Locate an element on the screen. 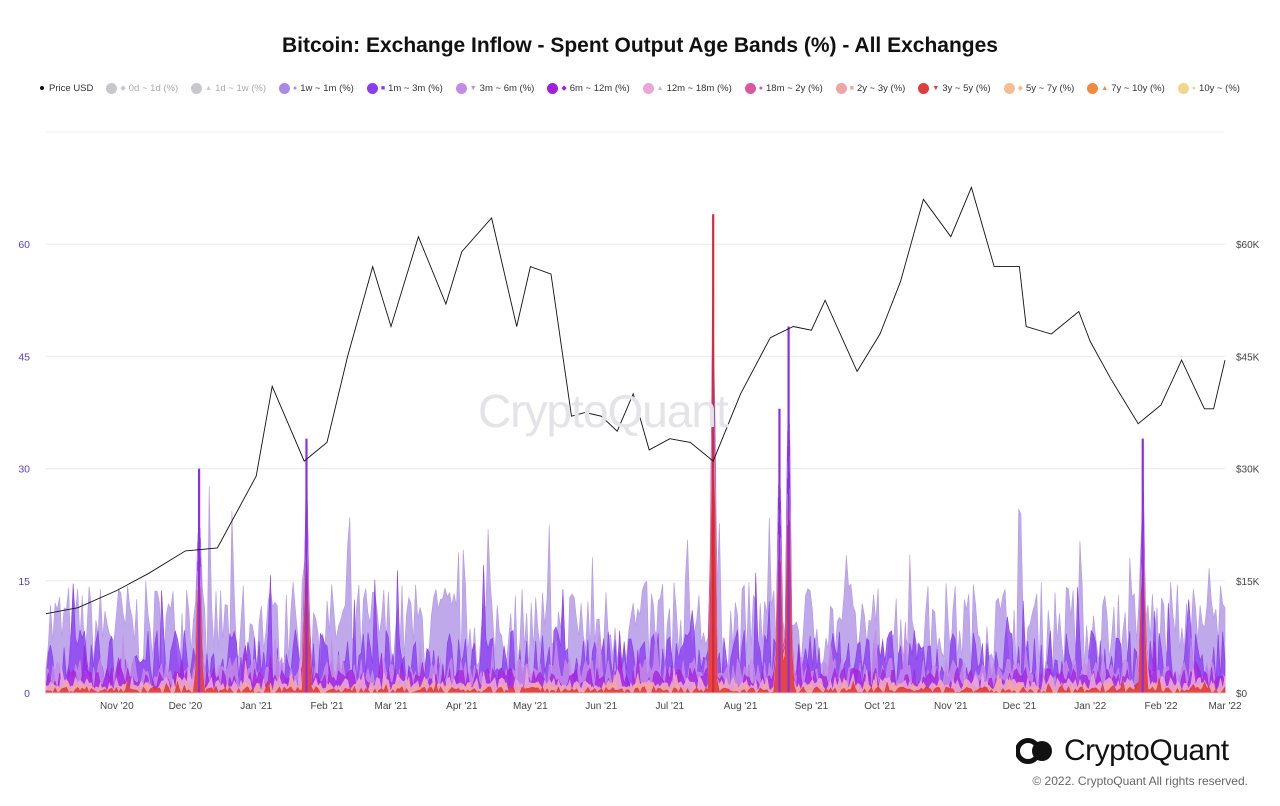 The image size is (1280, 806). x-tick-label: Jun '21 is located at coordinates (601, 706).